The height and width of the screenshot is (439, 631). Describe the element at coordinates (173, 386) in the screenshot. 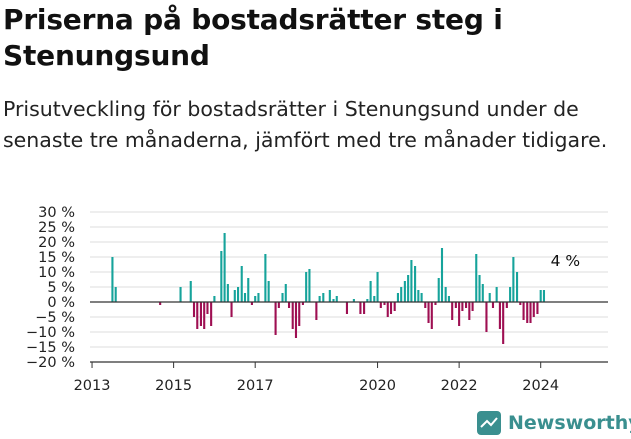

I see `x-tick-label: 2015` at that location.